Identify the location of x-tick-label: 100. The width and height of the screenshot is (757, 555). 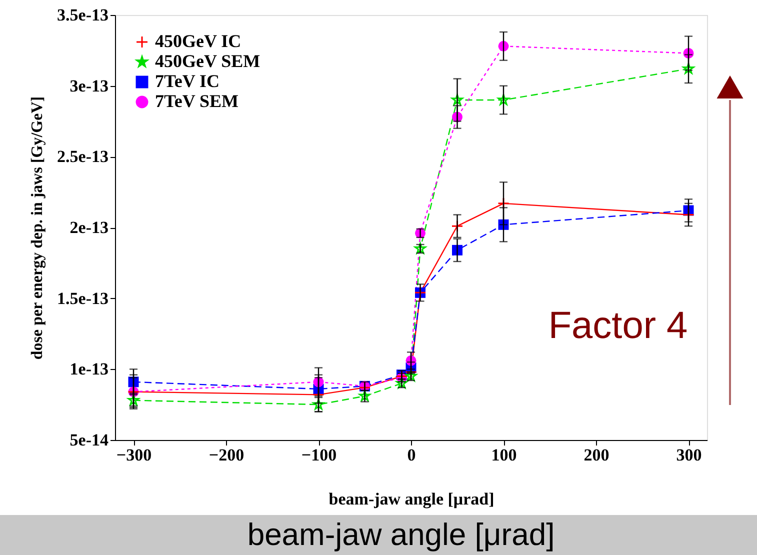
(504, 455).